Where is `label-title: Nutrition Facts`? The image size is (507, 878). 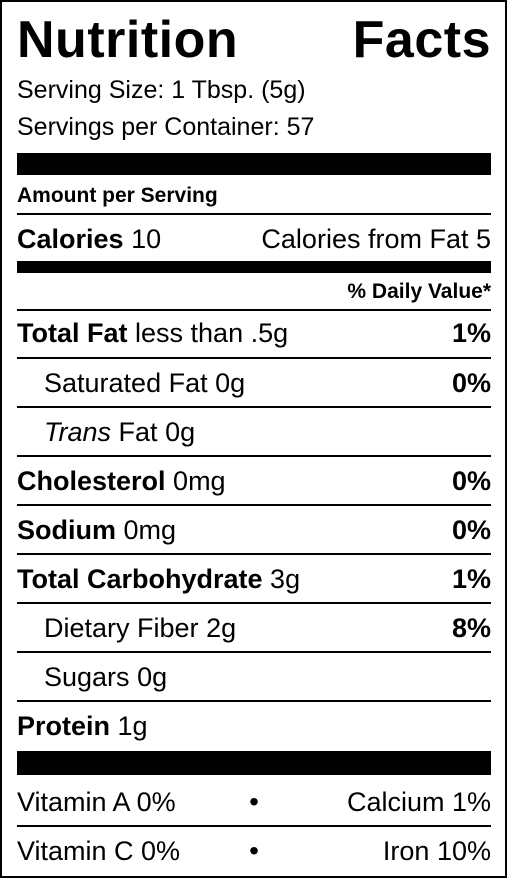
label-title: Nutrition Facts is located at coordinates (254, 40).